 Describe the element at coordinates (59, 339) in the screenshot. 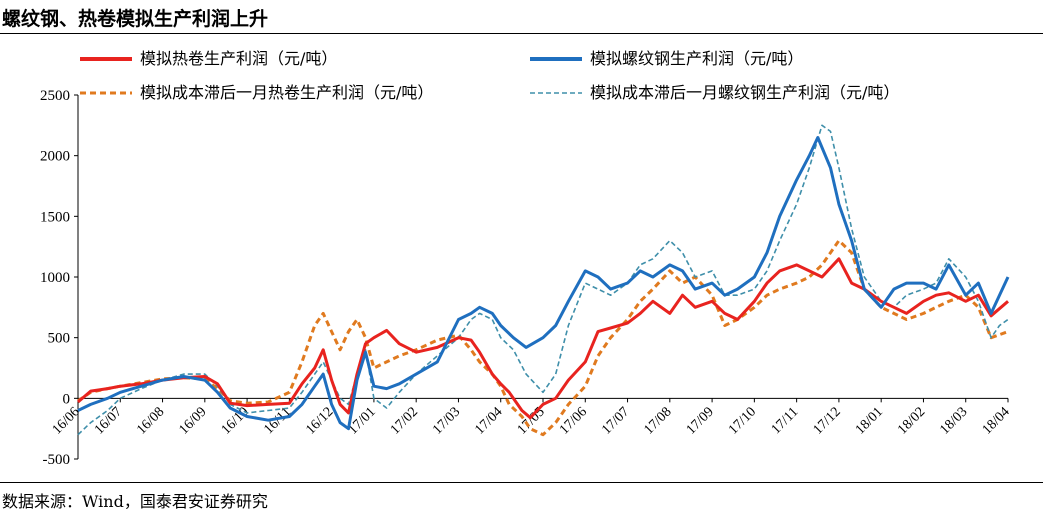

I see `y-tick-label: 500` at that location.